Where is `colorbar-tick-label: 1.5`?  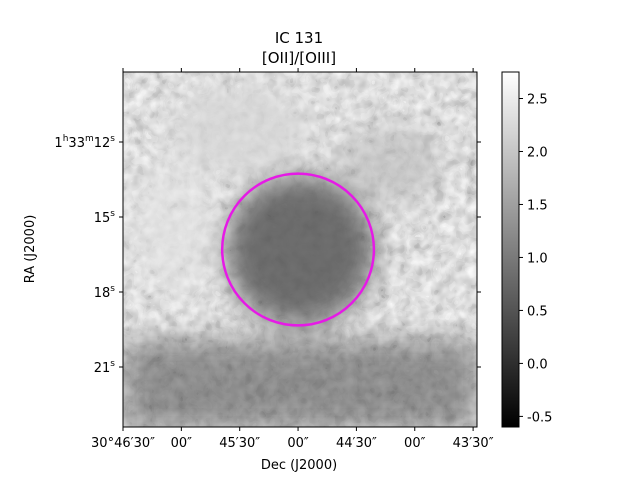 colorbar-tick-label: 1.5 is located at coordinates (537, 205).